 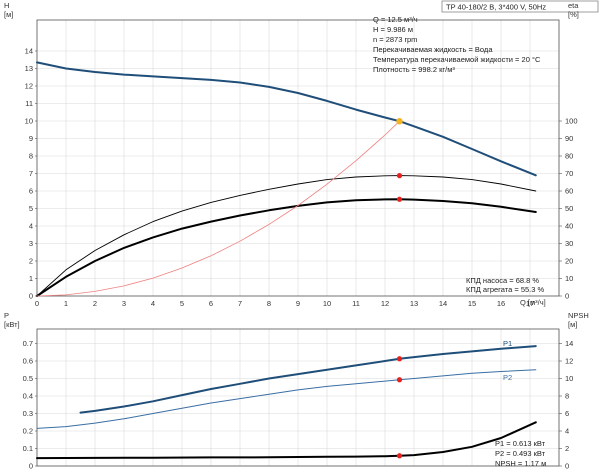 What do you see at coordinates (124, 303) in the screenshot?
I see `x-tick-label: 3` at bounding box center [124, 303].